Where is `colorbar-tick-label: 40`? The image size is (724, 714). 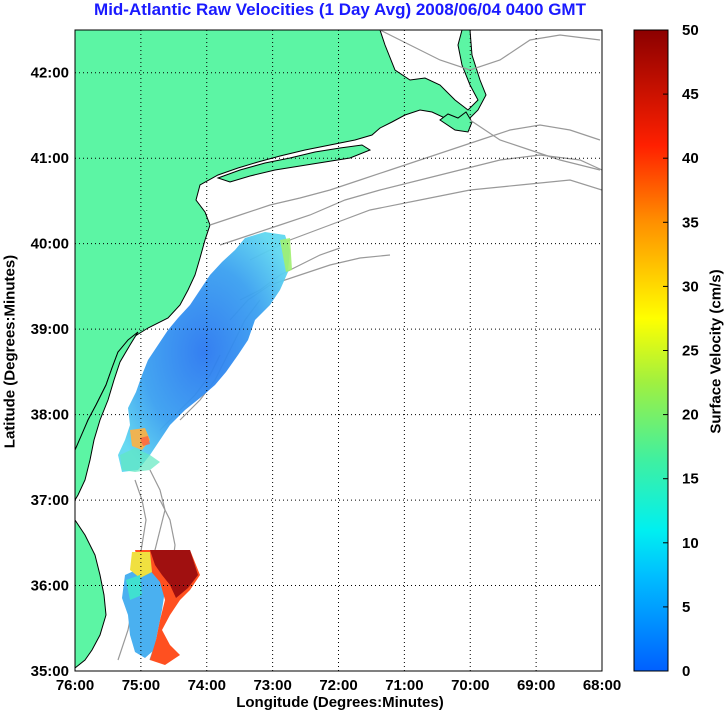
colorbar-tick-label: 40 is located at coordinates (690, 158).